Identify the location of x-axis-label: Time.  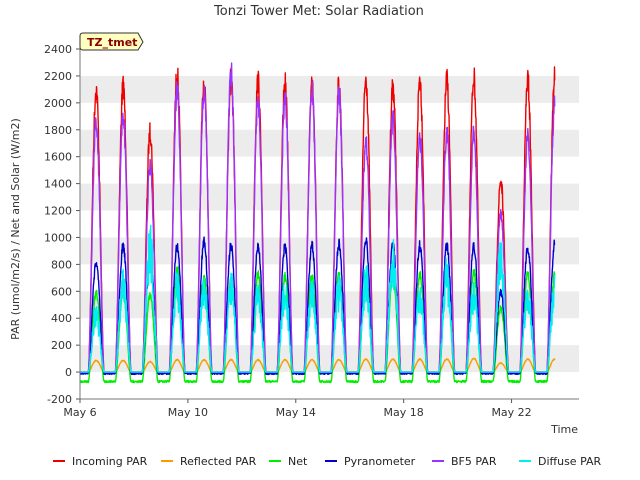
(564, 429).